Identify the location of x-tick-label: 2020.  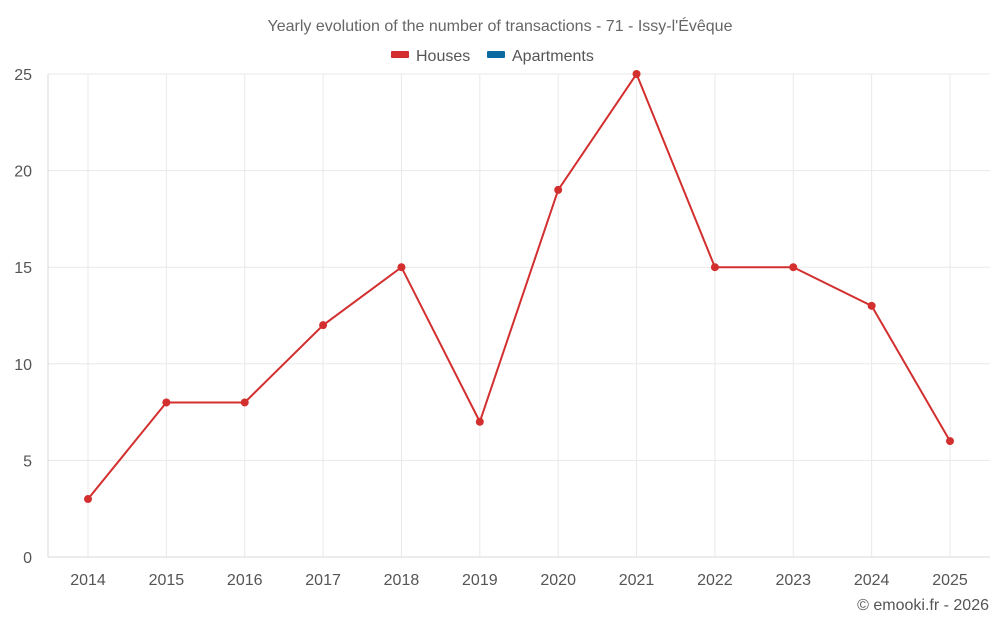
(558, 580).